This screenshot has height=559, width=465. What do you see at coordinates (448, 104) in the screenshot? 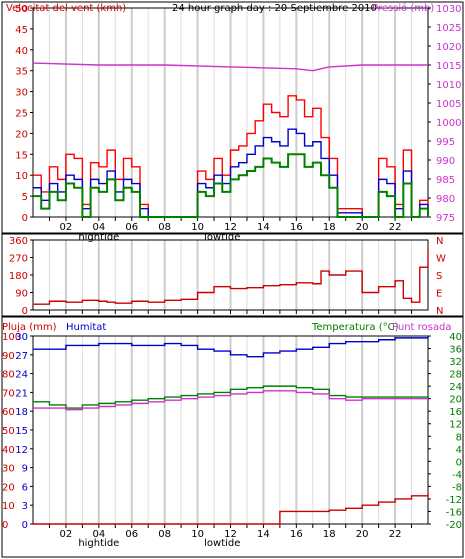
I see `pressure-tick-label: 1005` at bounding box center [448, 104].